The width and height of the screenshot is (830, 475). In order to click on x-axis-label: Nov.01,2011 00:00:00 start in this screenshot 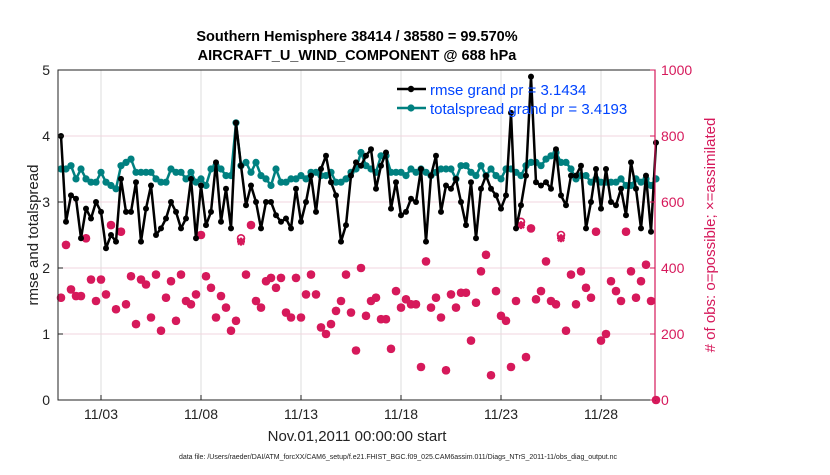, I will do `click(358, 436)`.